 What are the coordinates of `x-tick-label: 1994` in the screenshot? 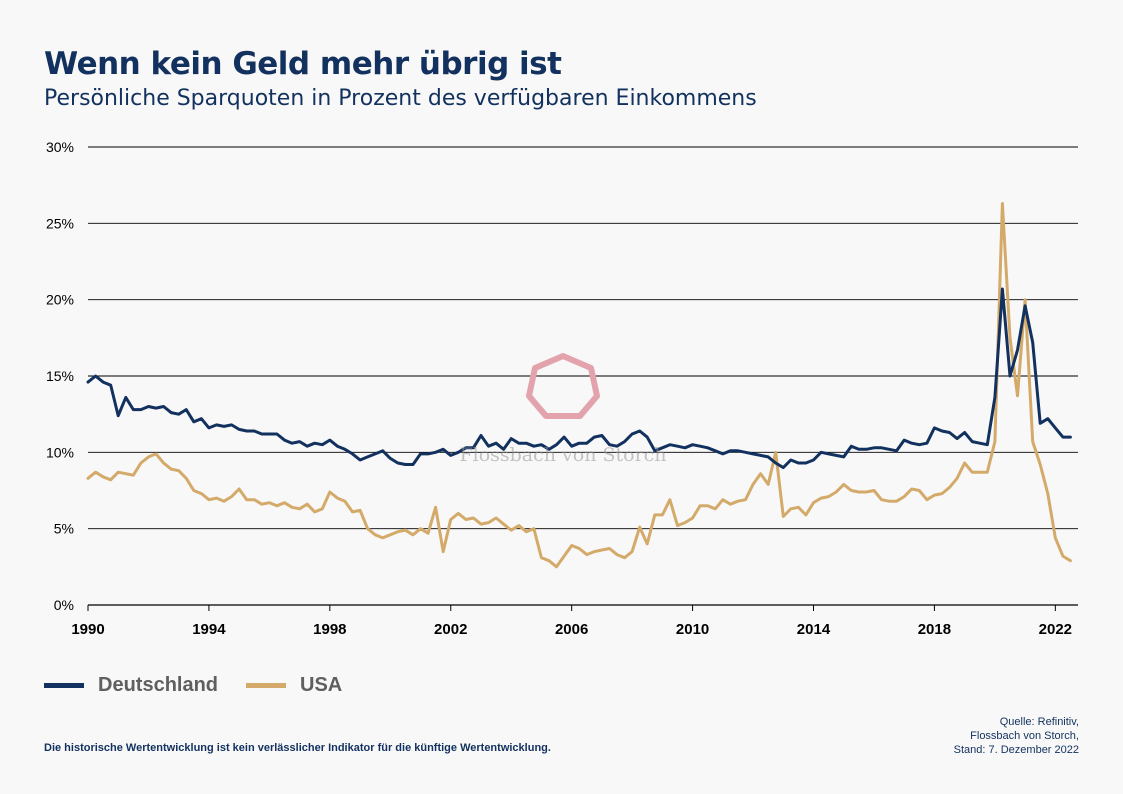 It's located at (209, 629).